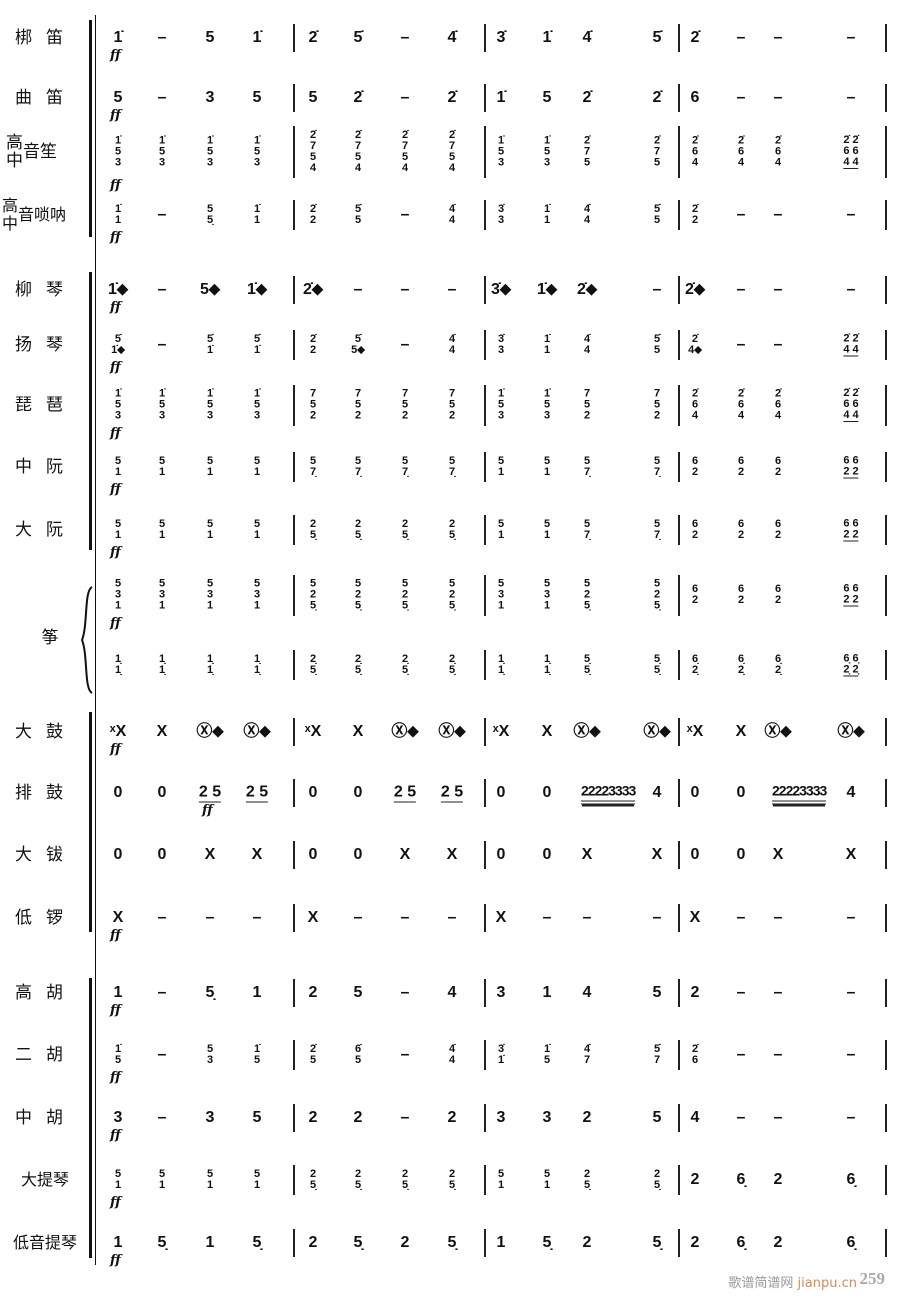 This screenshot has height=1305, width=897. I want to click on note-beat: 3̇ 3, so click(501, 344).